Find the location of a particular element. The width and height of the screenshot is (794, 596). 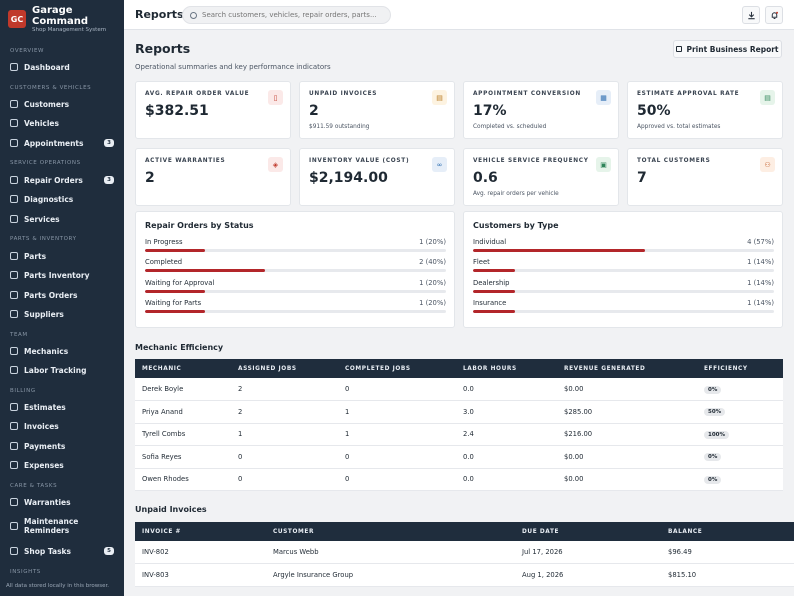

wallet-icon is located at coordinates (14, 465).